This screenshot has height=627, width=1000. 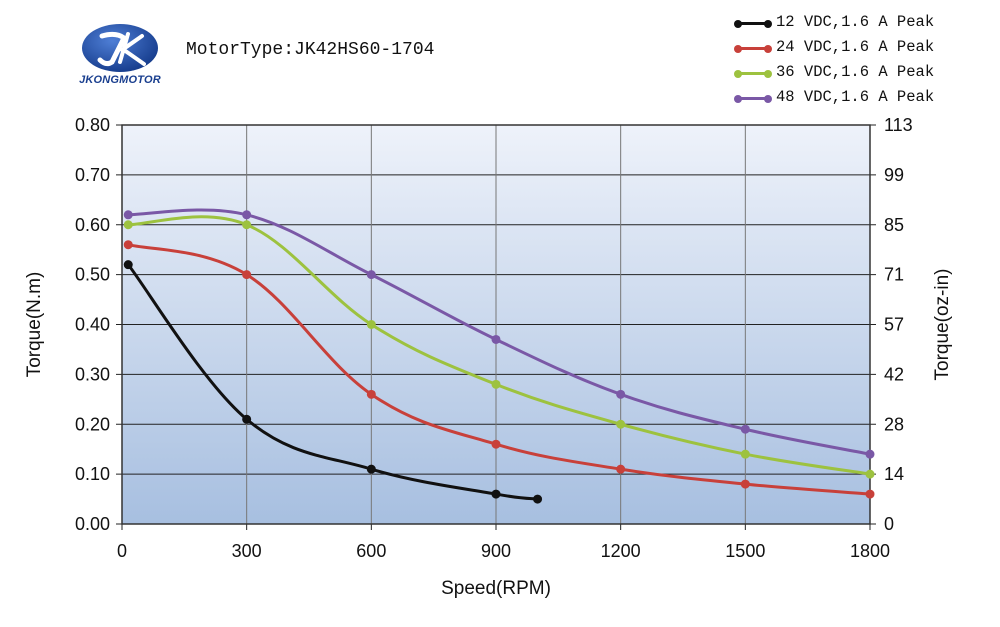 What do you see at coordinates (496, 551) in the screenshot?
I see `x-tick-label: 900` at bounding box center [496, 551].